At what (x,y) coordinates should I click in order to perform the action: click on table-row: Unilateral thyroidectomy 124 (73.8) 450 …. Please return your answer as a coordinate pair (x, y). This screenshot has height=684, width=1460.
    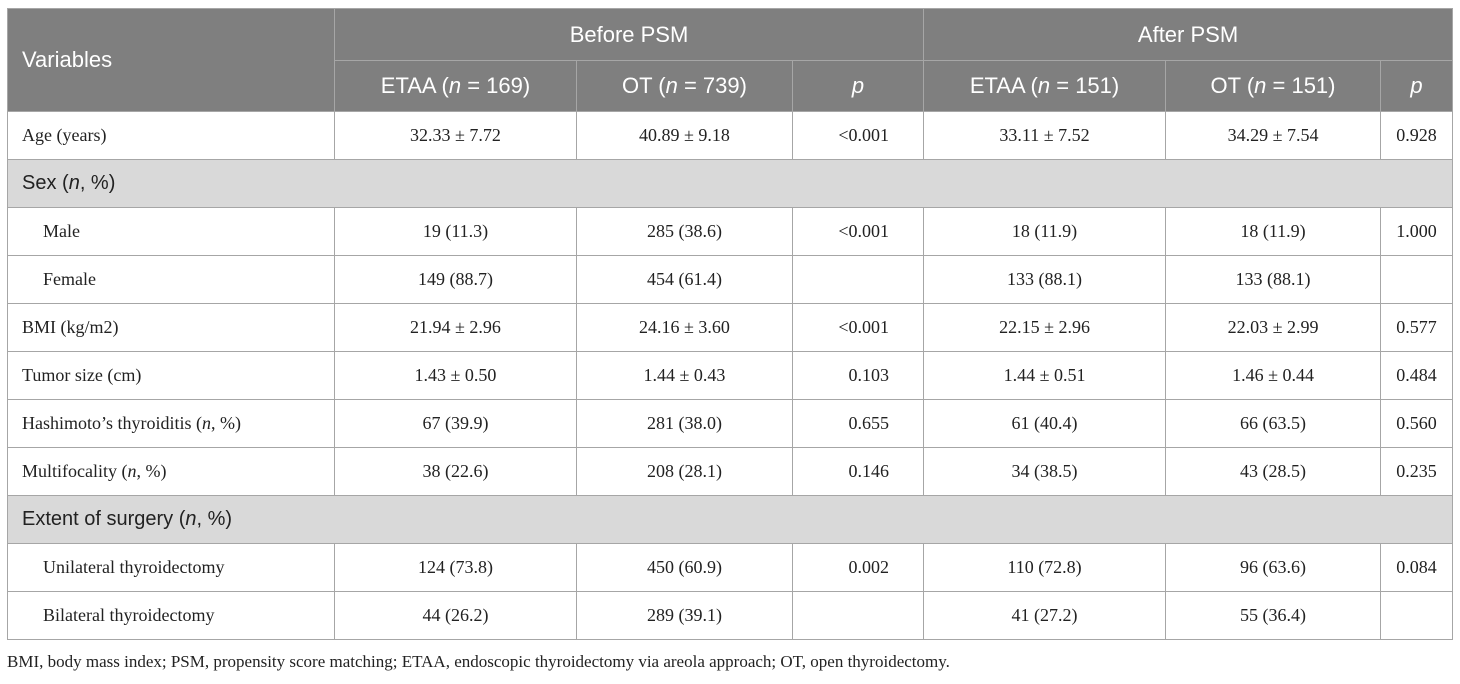
    Looking at the image, I should click on (730, 567).